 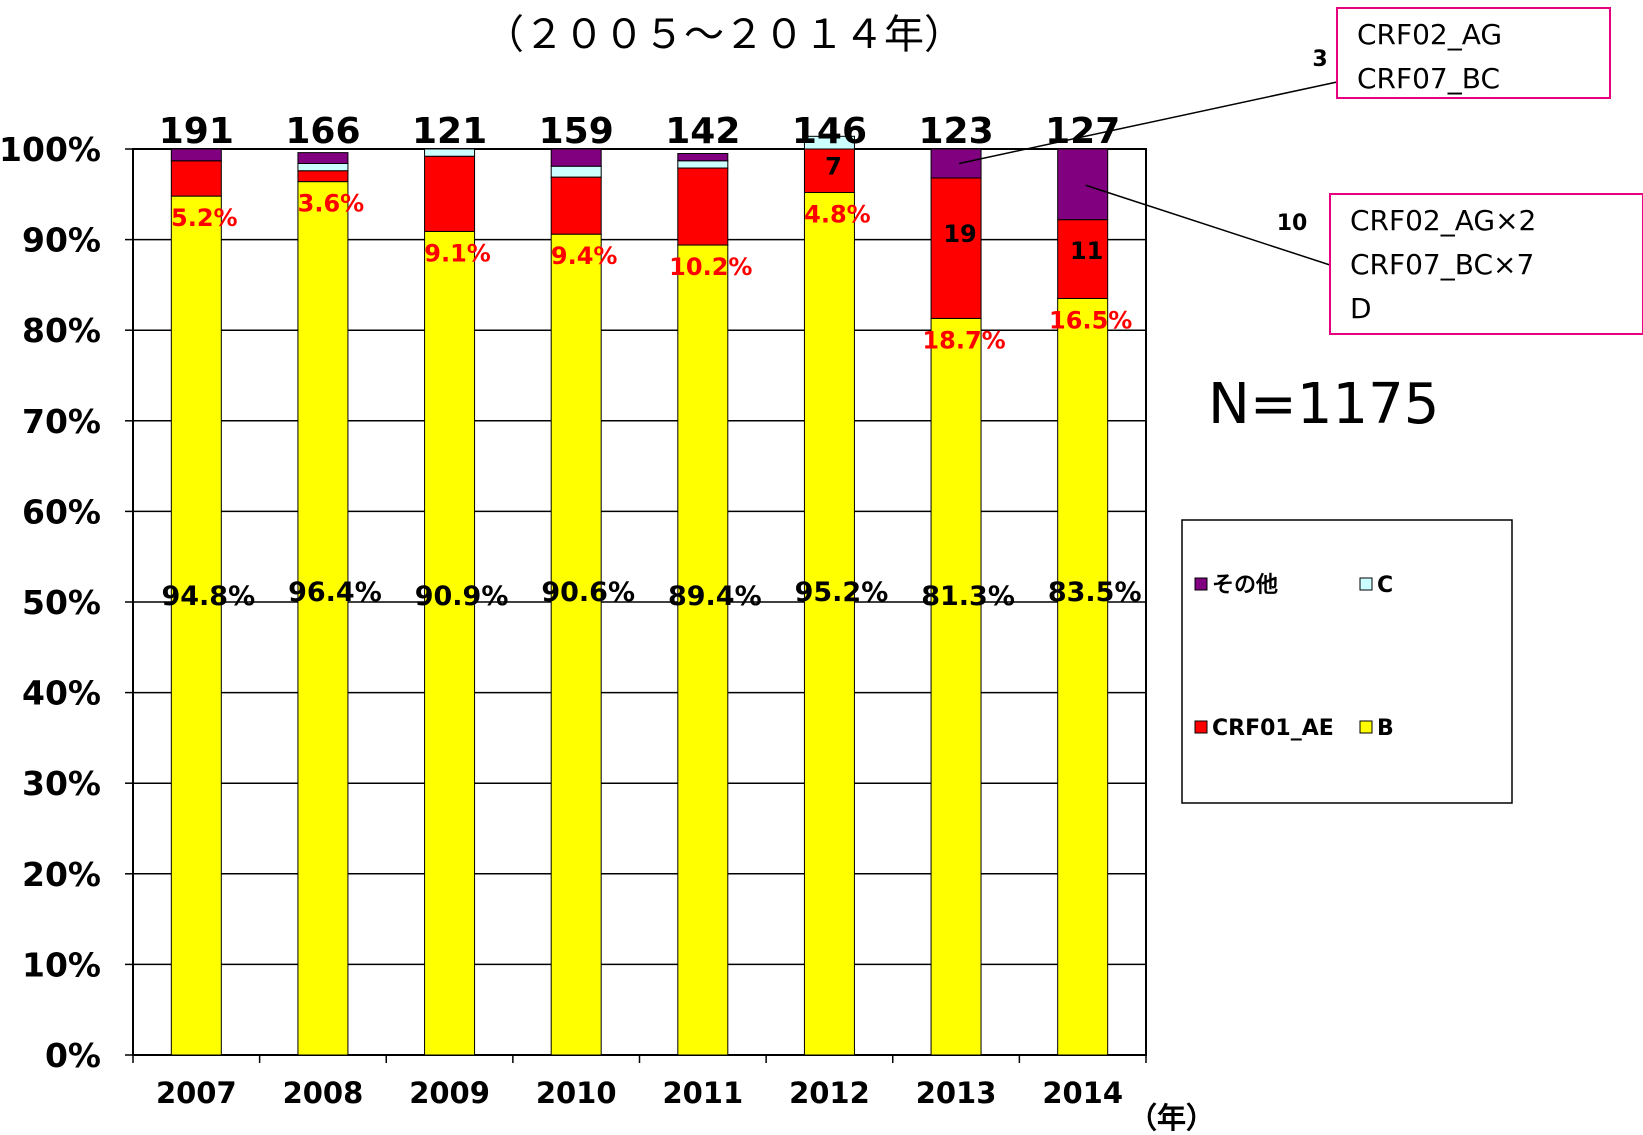 I want to click on bar-segment-CRF01_AE-2012, so click(x=829, y=170).